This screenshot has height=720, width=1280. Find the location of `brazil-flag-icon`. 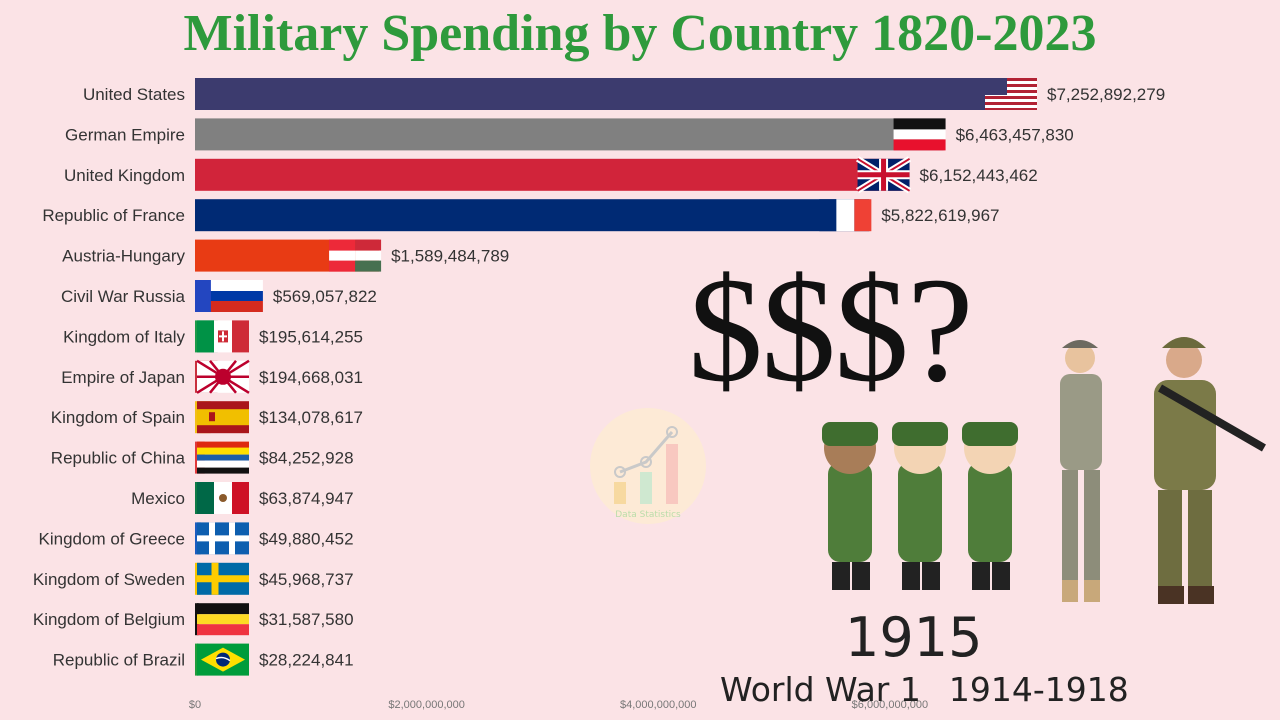

brazil-flag-icon is located at coordinates (223, 659).